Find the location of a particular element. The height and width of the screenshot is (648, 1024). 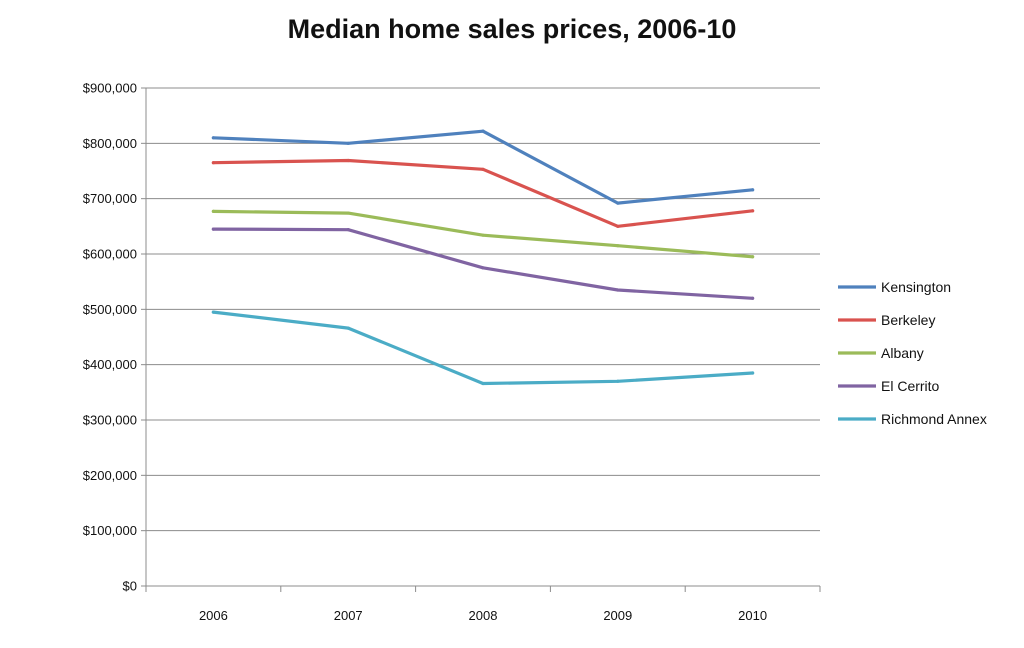

x-tick-label: 2008 is located at coordinates (483, 615).